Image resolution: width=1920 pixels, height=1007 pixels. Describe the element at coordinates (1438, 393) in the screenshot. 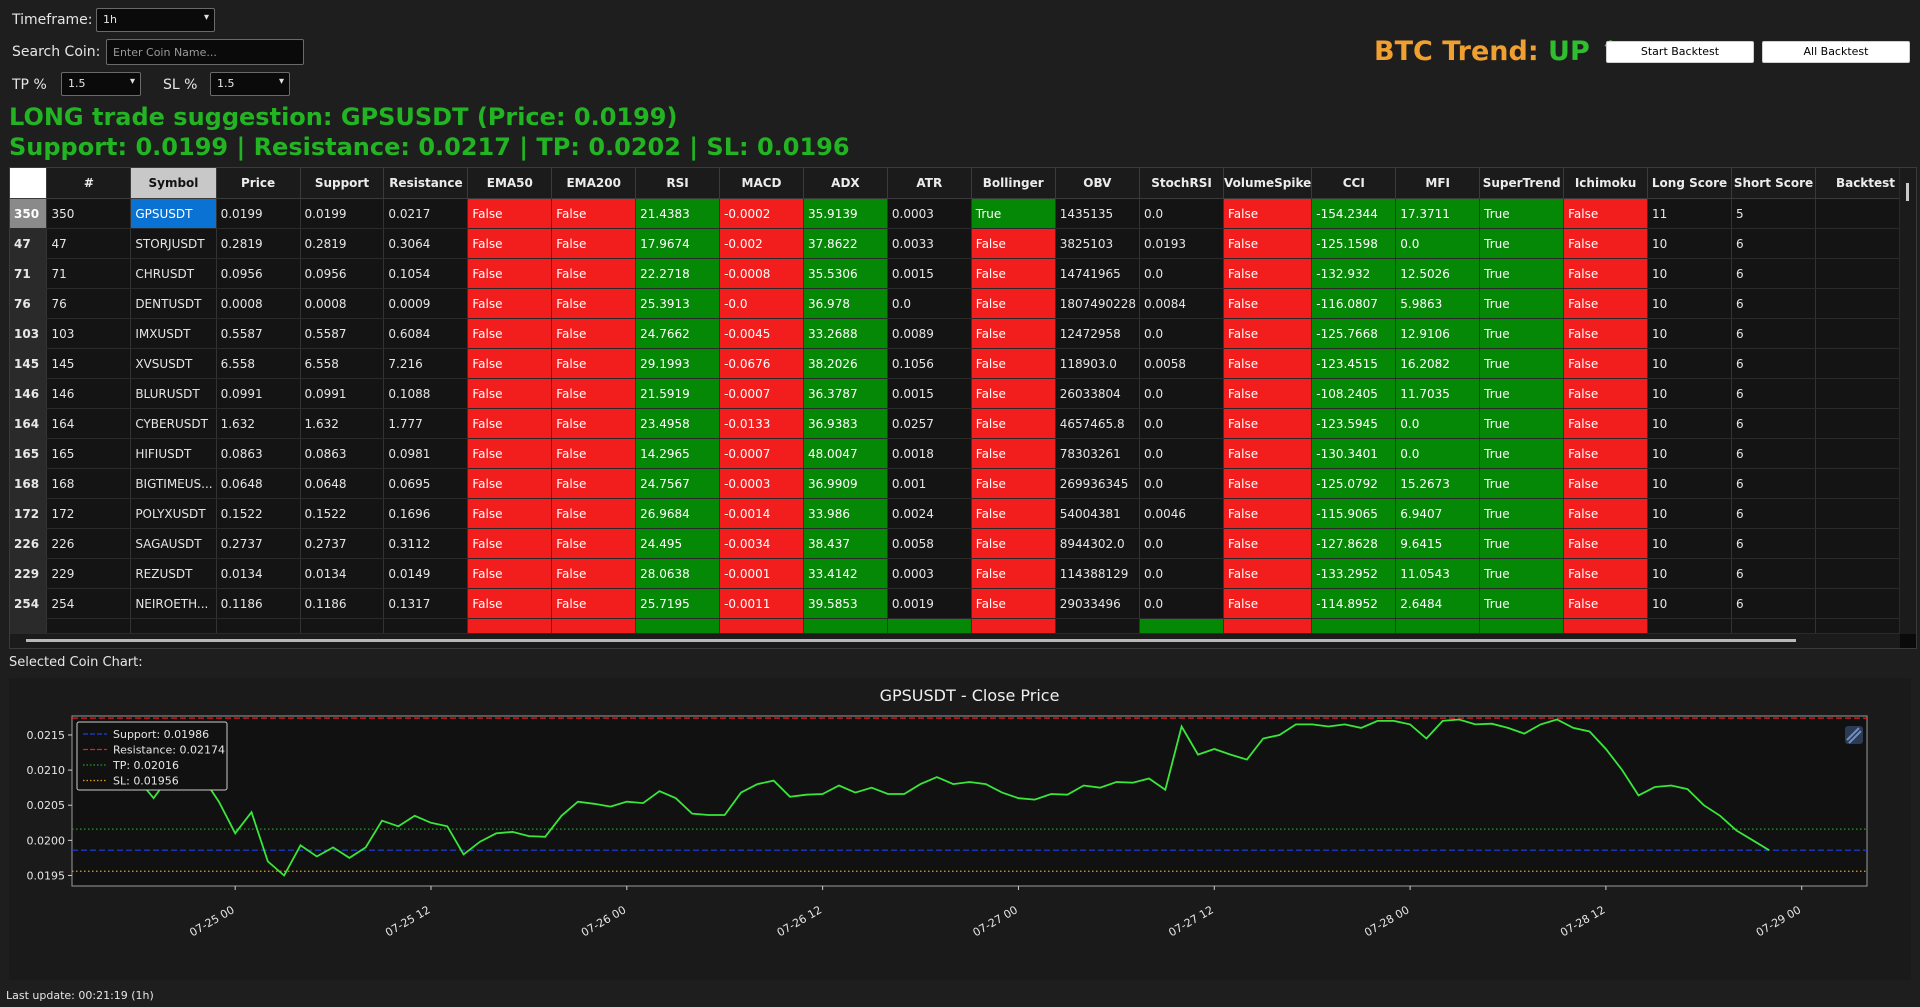

I see `table-cell-mfi: 11.7035` at that location.